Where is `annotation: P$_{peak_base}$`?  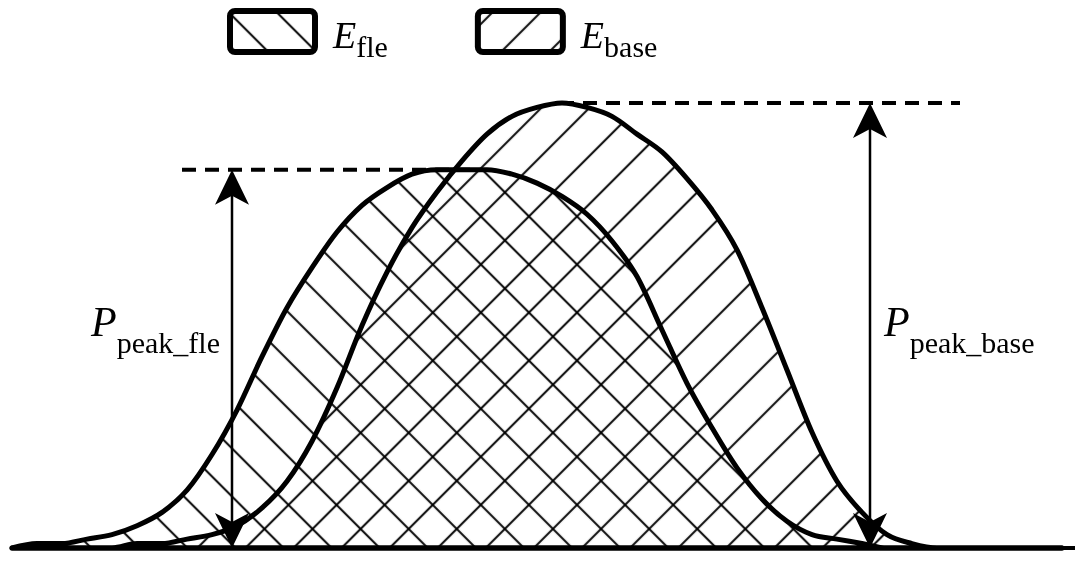 annotation: P$_{peak_base}$ is located at coordinates (959, 329).